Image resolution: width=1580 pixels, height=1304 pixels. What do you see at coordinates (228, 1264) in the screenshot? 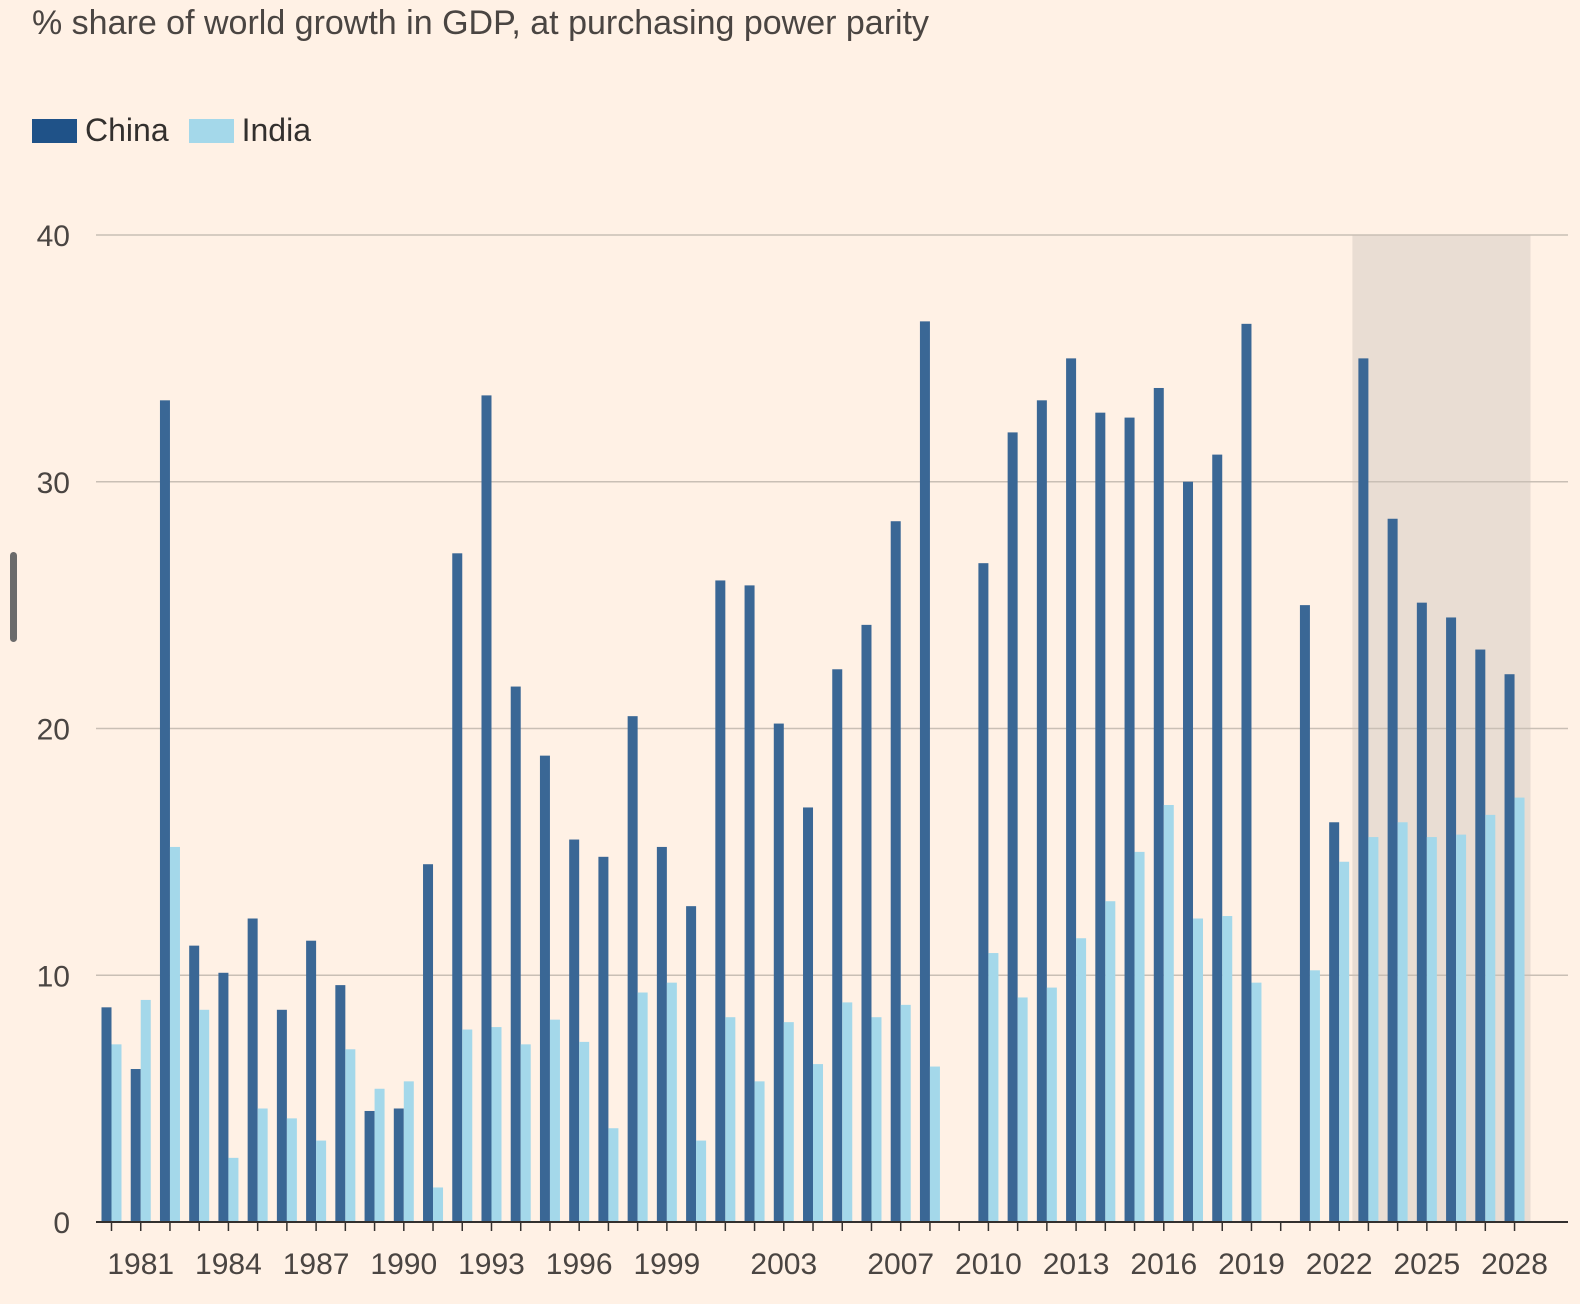
I see `x-tick-label: 1984` at bounding box center [228, 1264].